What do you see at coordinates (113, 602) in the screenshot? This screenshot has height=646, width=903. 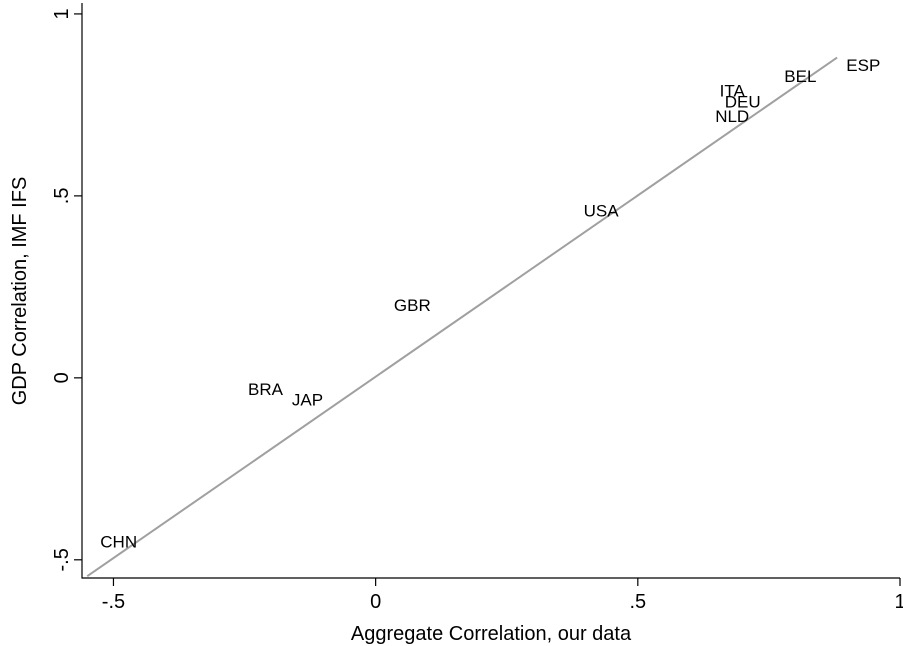 I see `x-tick-label: -.5` at bounding box center [113, 602].